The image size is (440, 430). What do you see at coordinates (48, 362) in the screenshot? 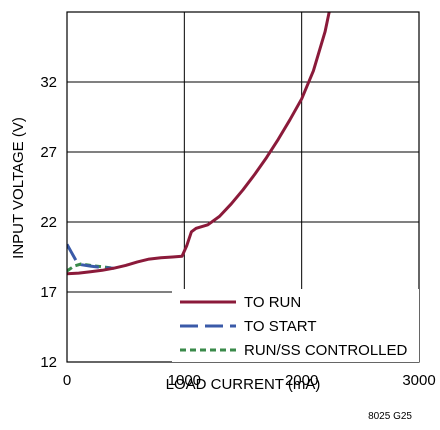
I see `y-tick-label: 12` at bounding box center [48, 362].